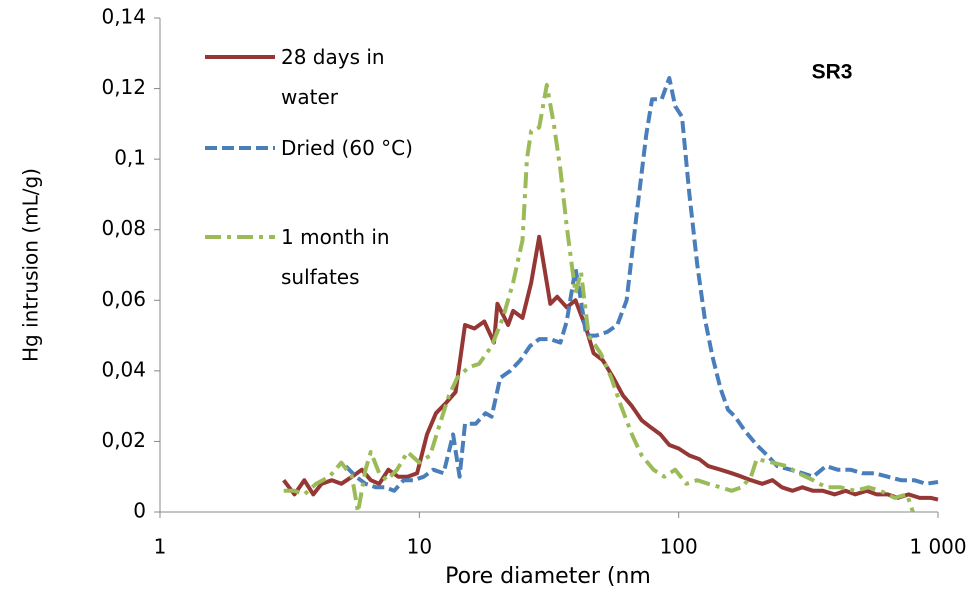 This screenshot has height=592, width=976. I want to click on y-tick-label: 0,1, so click(130, 158).